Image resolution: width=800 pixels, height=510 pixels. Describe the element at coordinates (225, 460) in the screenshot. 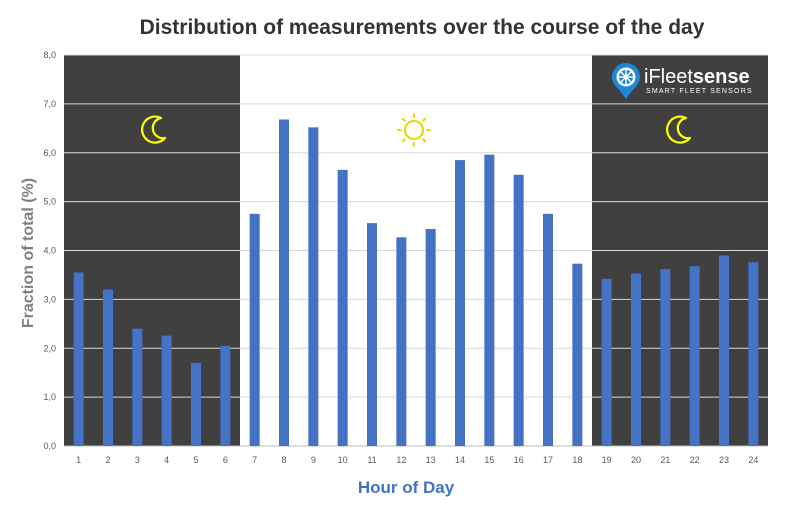

I see `x-tick-label: 6` at that location.